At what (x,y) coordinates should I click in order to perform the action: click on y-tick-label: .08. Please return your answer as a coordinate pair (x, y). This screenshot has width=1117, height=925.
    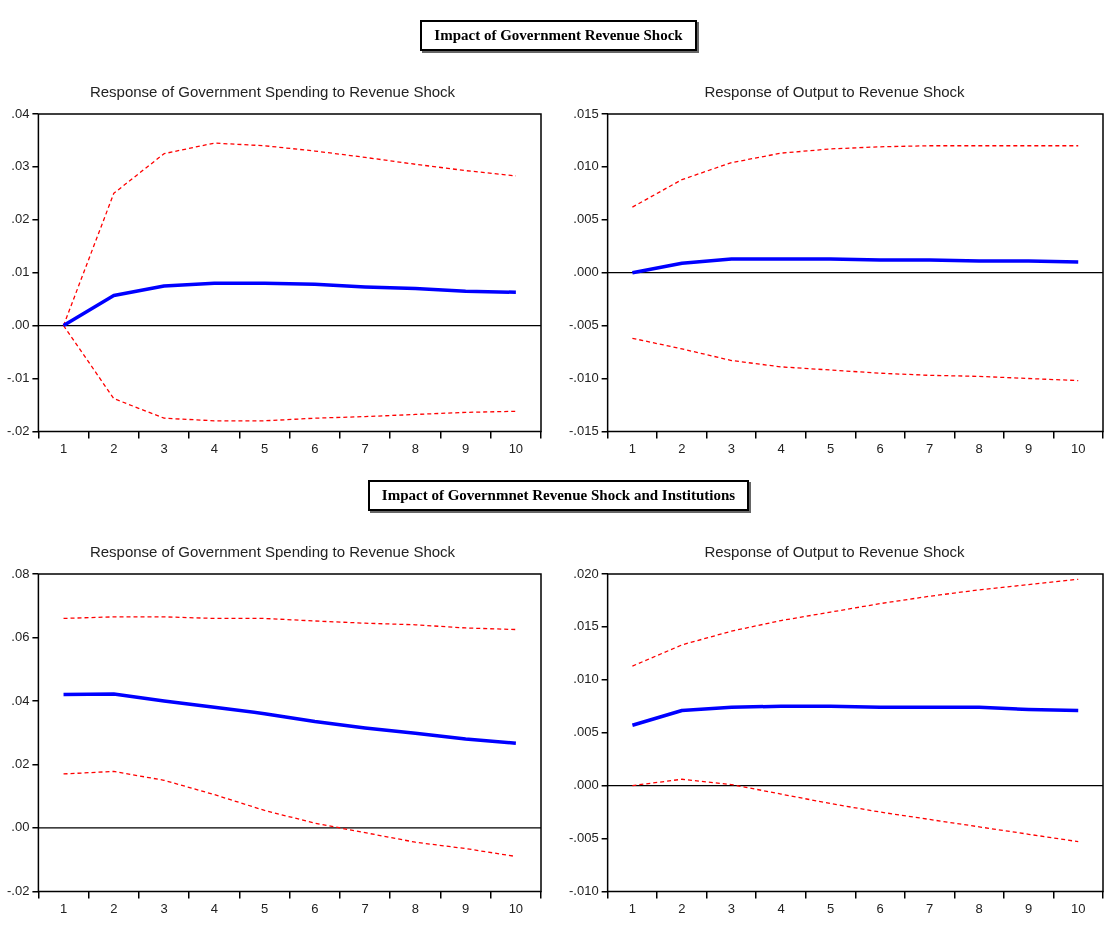
    Looking at the image, I should click on (20, 573).